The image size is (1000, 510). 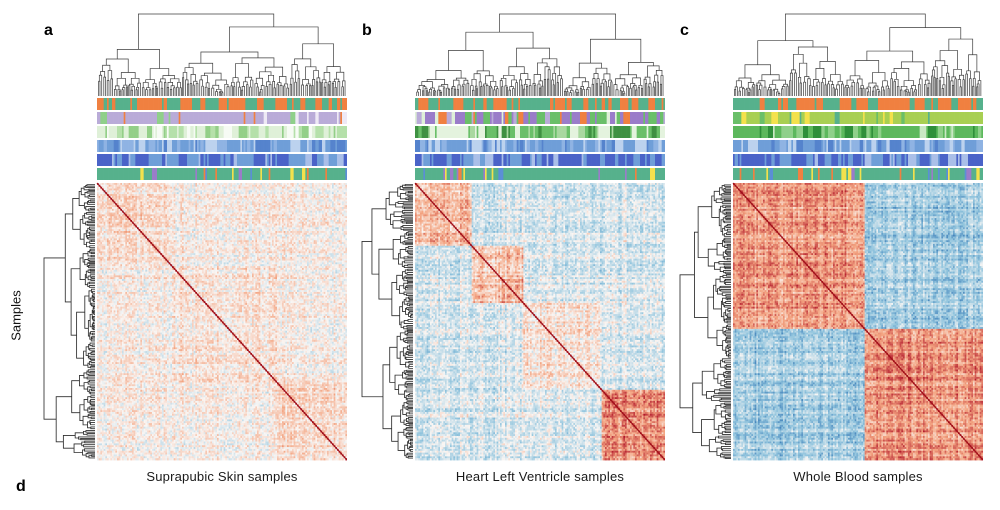 What do you see at coordinates (858, 476) in the screenshot?
I see `panel-c-caption: Whole Blood samples` at bounding box center [858, 476].